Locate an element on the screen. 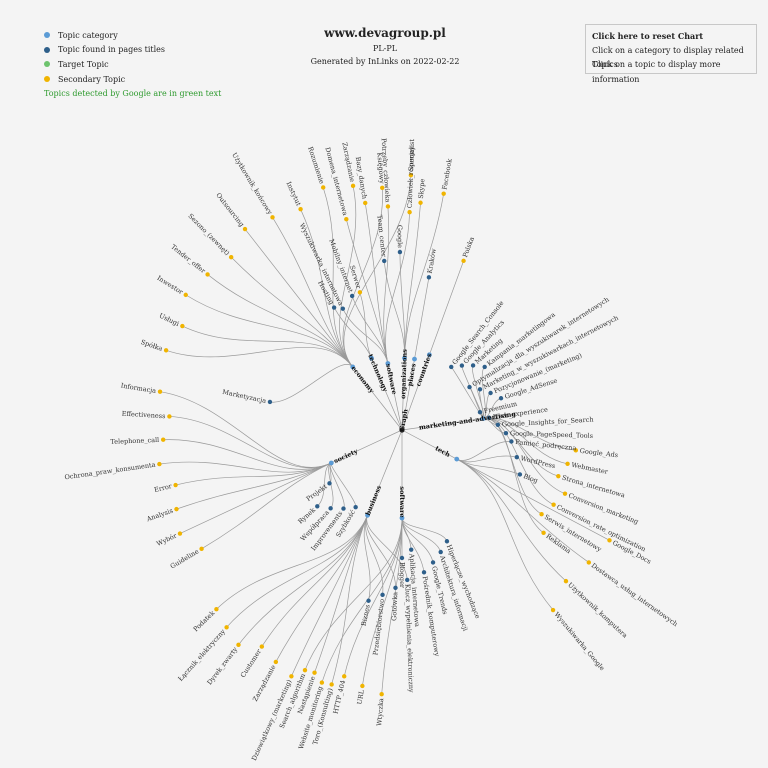 The width and height of the screenshot is (768, 768). topic-label: Skype is located at coordinates (422, 188).